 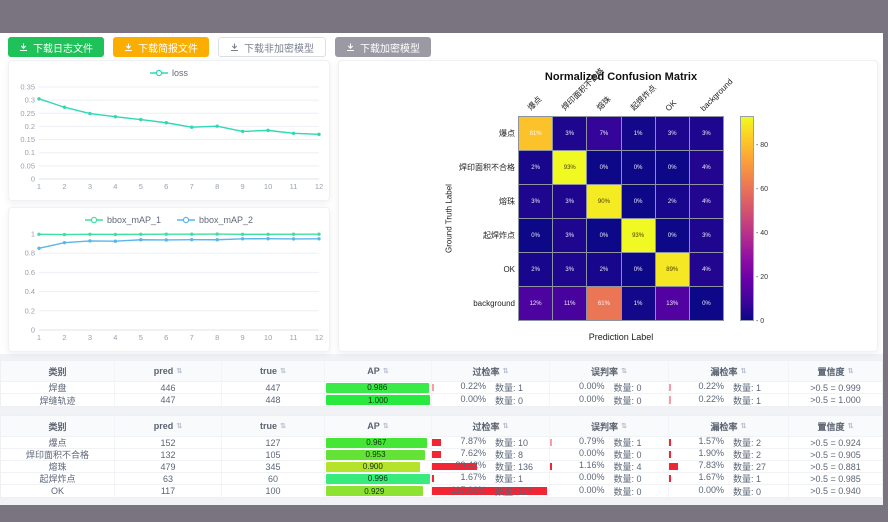 I want to click on cell-true: 448, so click(x=272, y=400).